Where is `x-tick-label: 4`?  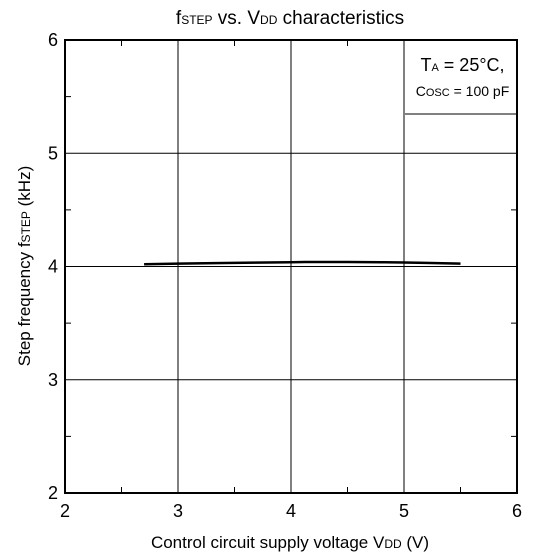
x-tick-label: 4 is located at coordinates (291, 511).